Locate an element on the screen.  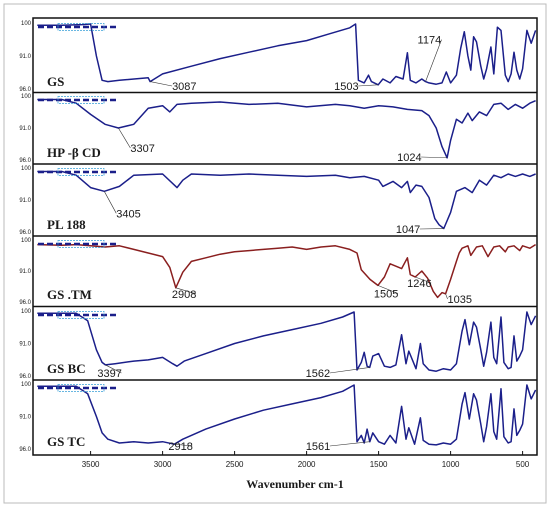
x-tick-label: 1500 is located at coordinates (379, 464).